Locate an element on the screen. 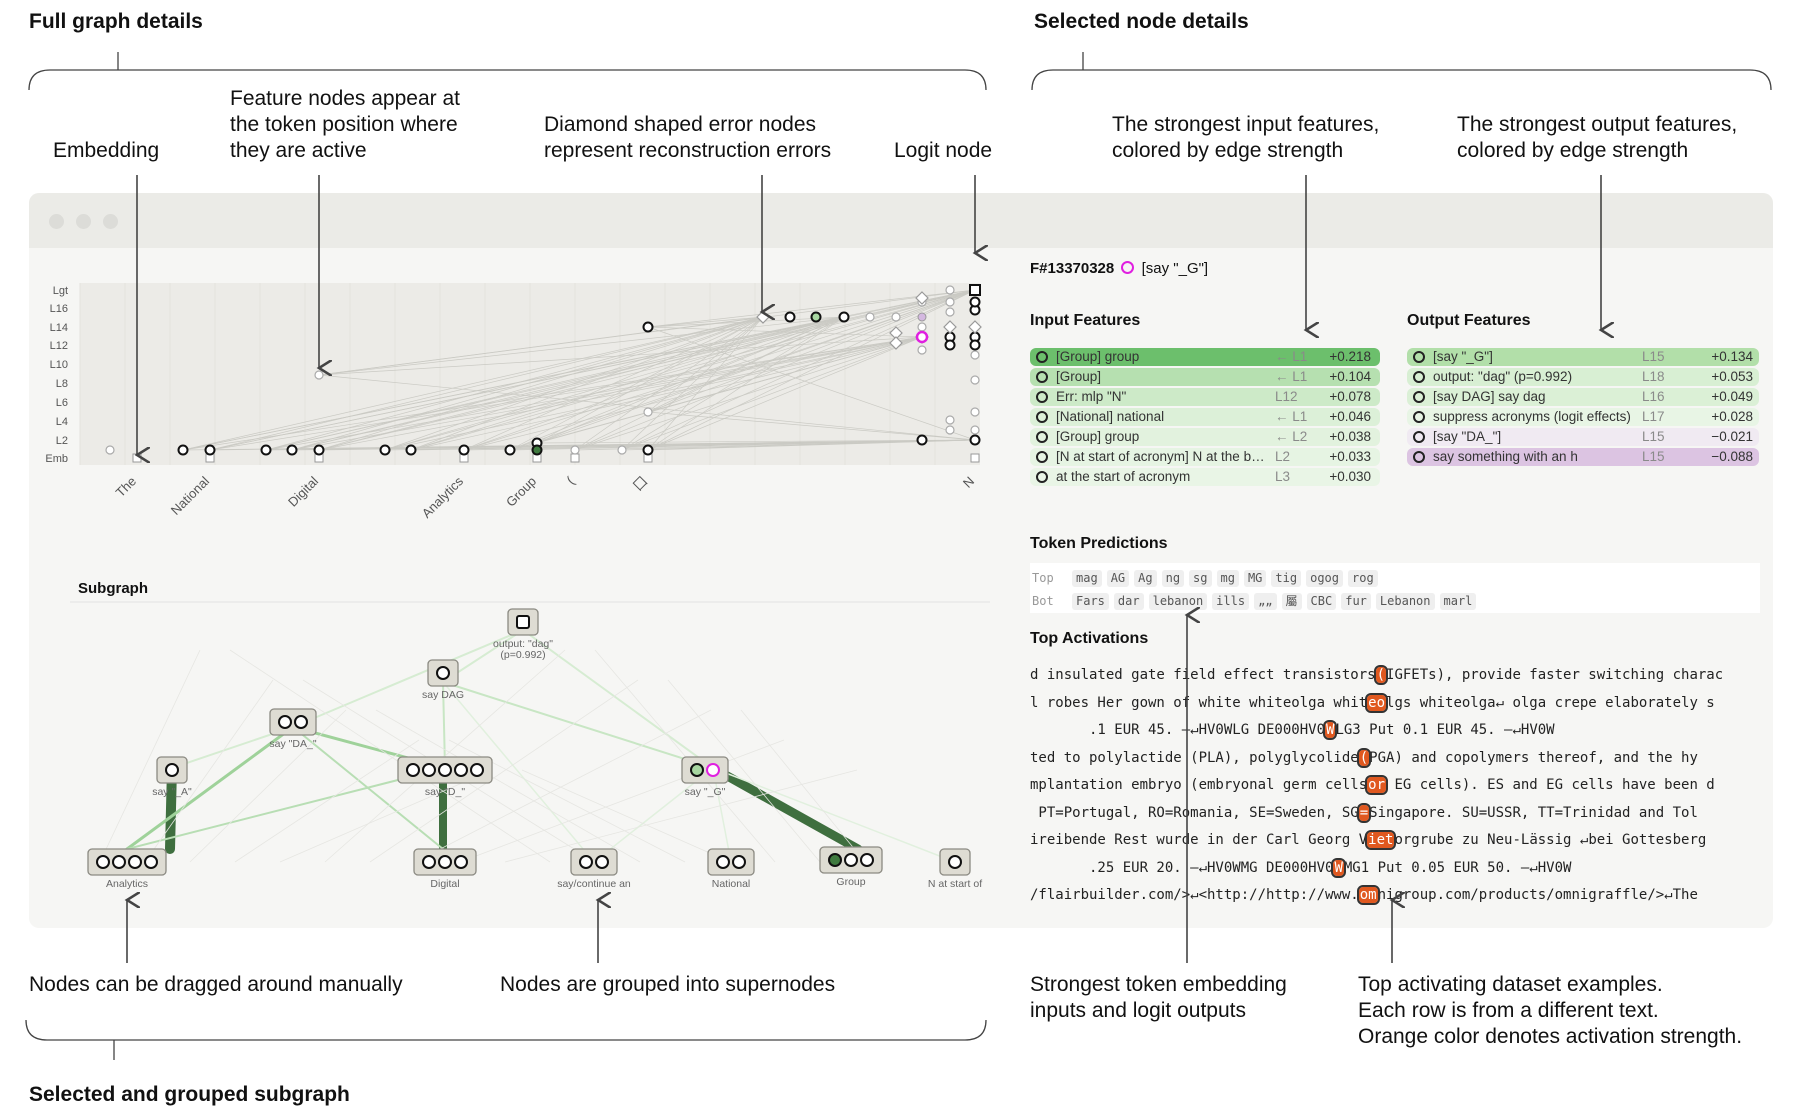 This screenshot has width=1800, height=1118. input-feature-row: [National] national ← L1 +0.046 is located at coordinates (1205, 417).